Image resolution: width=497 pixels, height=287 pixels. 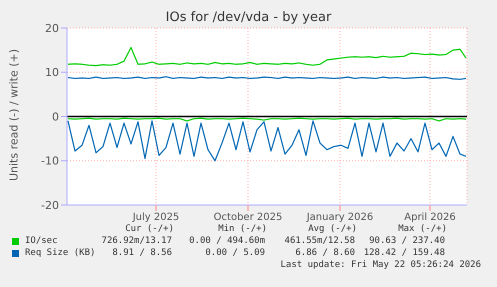 I want to click on text: Last update: Fri May 22 05:26:24 2026, so click(x=380, y=265).